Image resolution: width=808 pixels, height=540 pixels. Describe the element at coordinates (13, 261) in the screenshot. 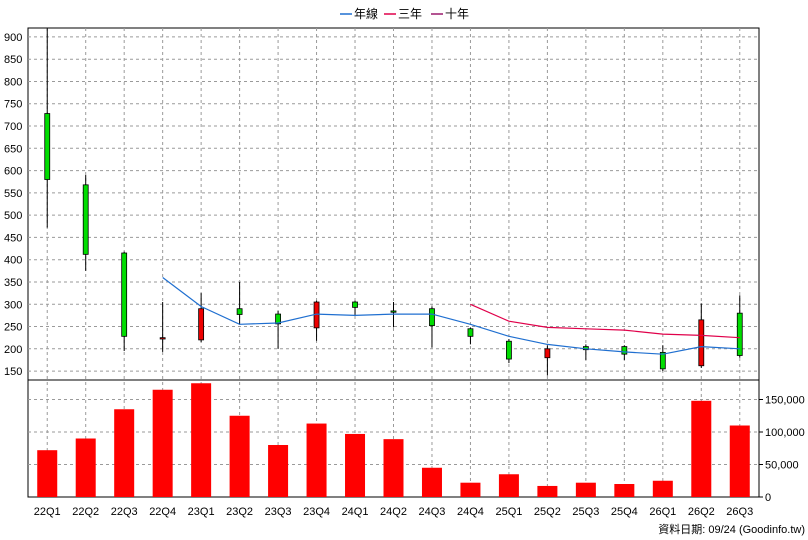

I see `price-tick-label: 400` at that location.